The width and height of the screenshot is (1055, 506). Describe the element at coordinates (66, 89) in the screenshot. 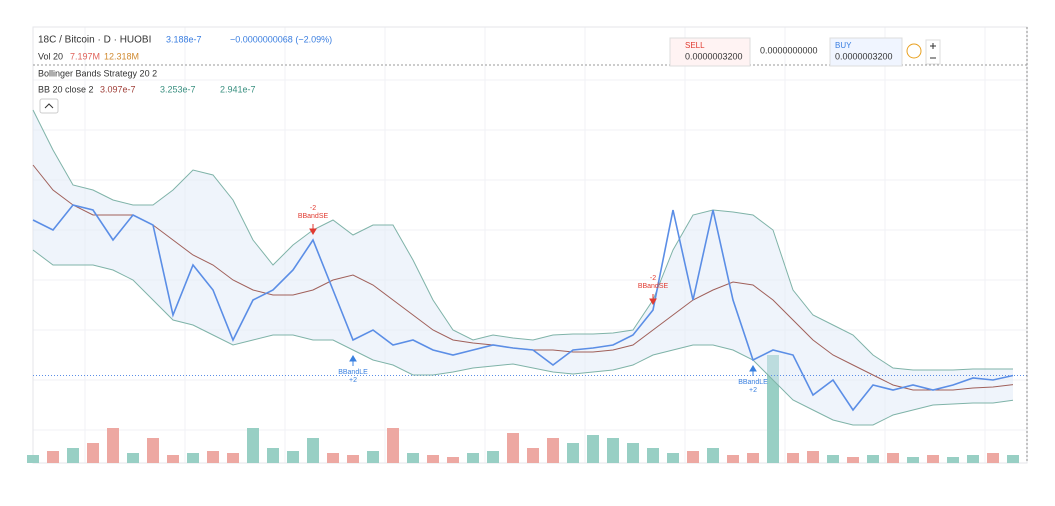

I see `bb-legend-name: BB 20 close 2` at that location.